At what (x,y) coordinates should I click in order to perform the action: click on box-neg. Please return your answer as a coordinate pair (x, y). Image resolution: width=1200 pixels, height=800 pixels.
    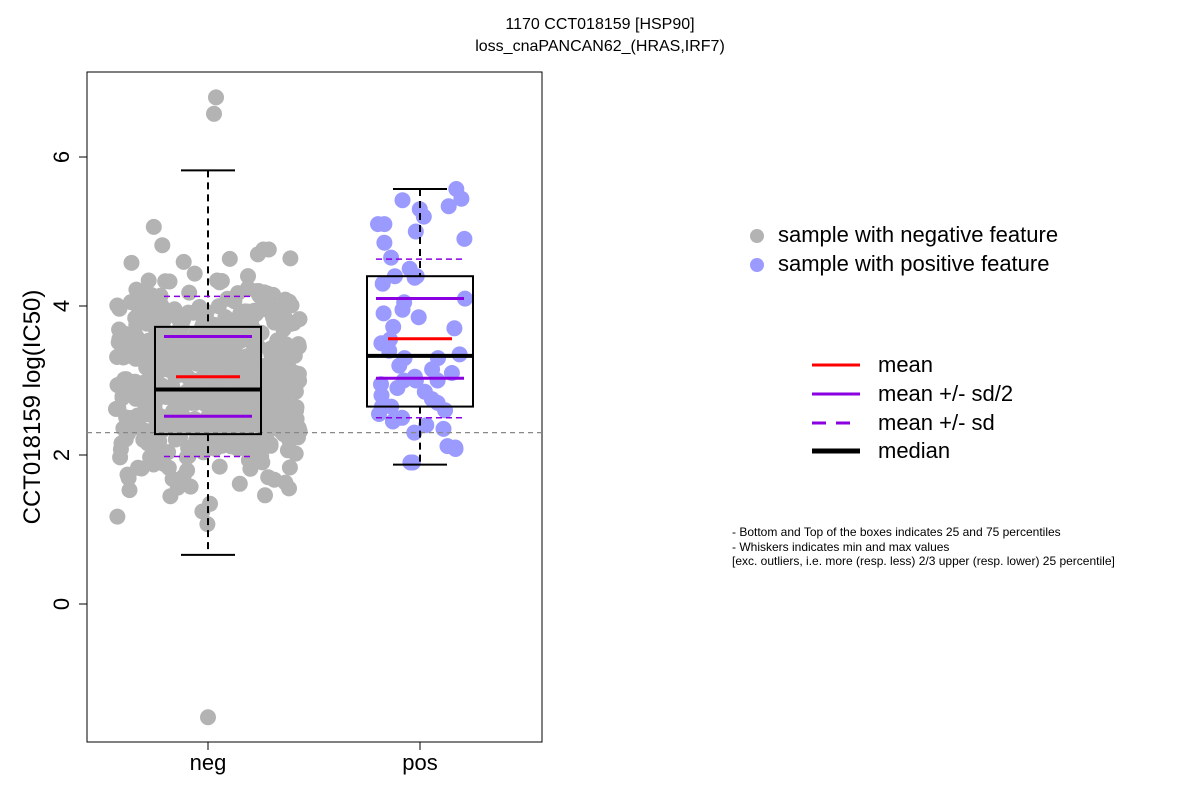
    Looking at the image, I should click on (208, 380).